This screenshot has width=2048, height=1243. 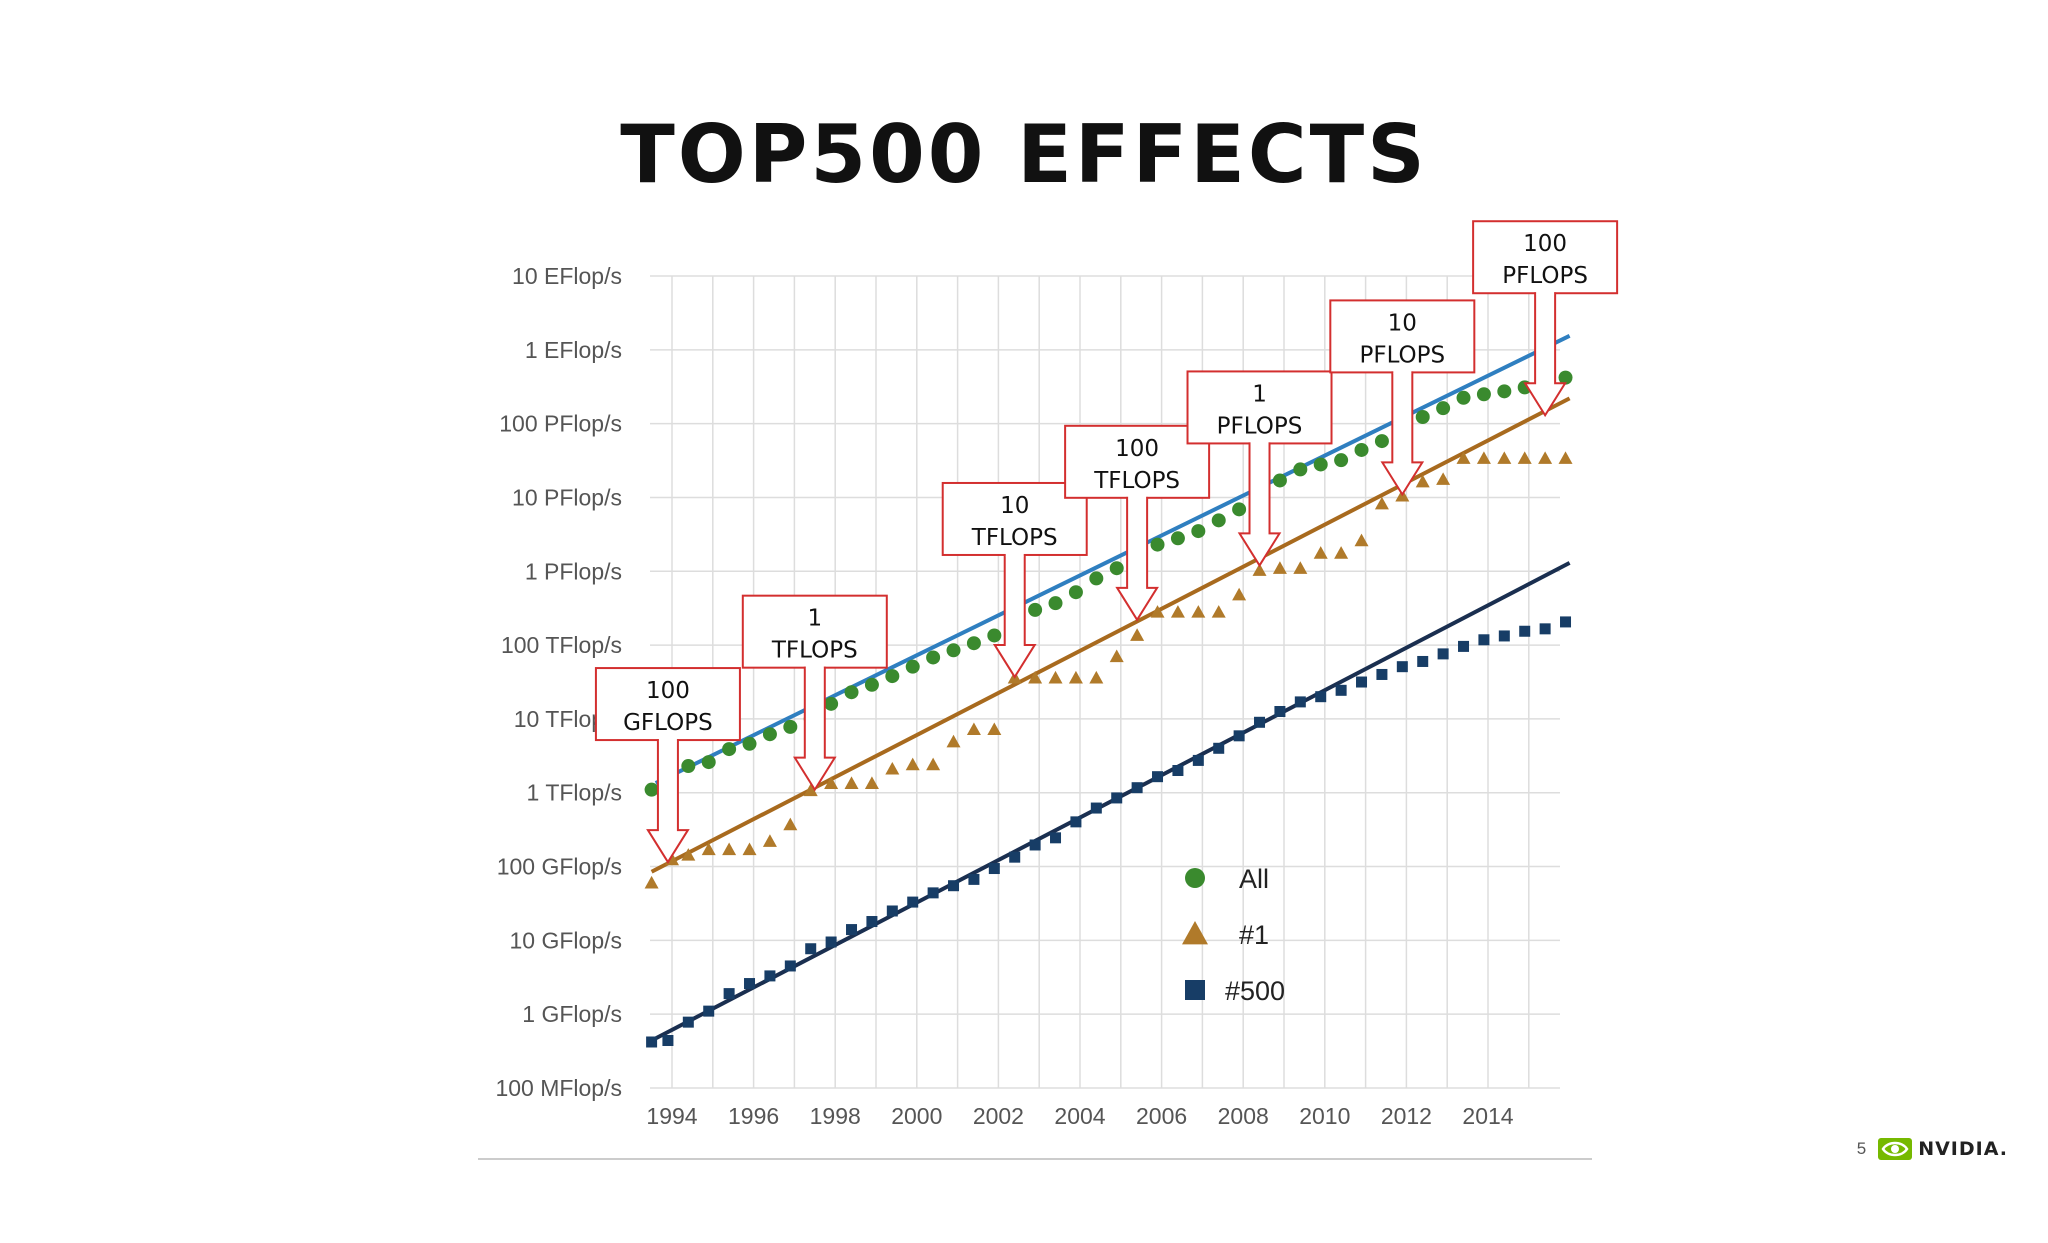 What do you see at coordinates (671, 1116) in the screenshot?
I see `x-tick-label: 1994` at bounding box center [671, 1116].